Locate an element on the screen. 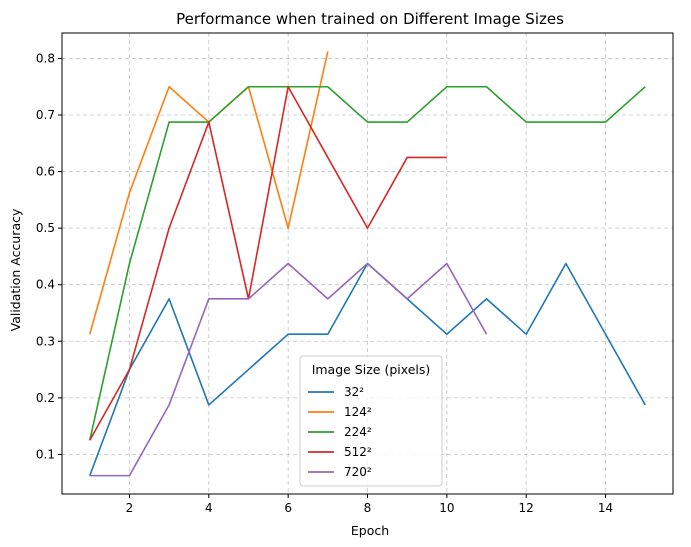 The image size is (691, 547). legend-title: Image Size (pixels) is located at coordinates (371, 369).